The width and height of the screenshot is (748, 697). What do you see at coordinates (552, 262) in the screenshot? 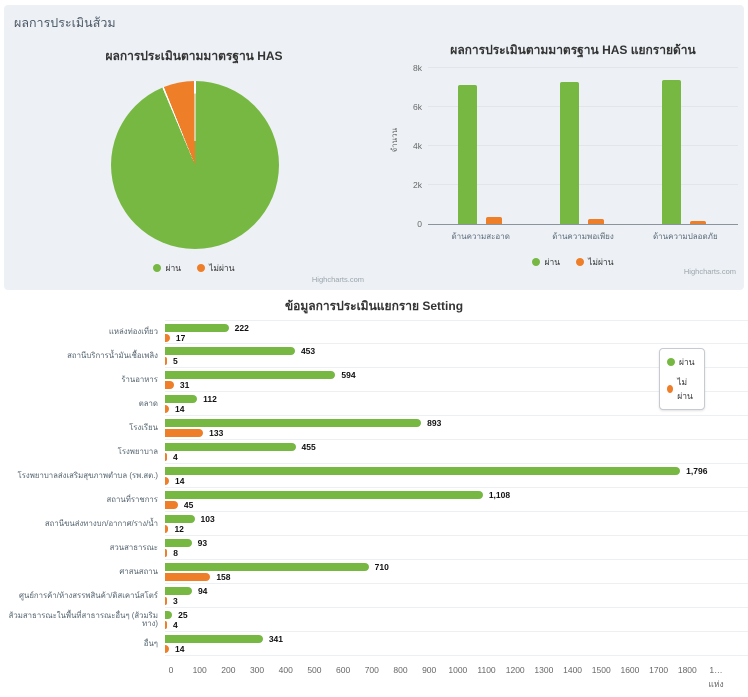
I see `legend-pass-label: ผ่าน` at bounding box center [552, 262].